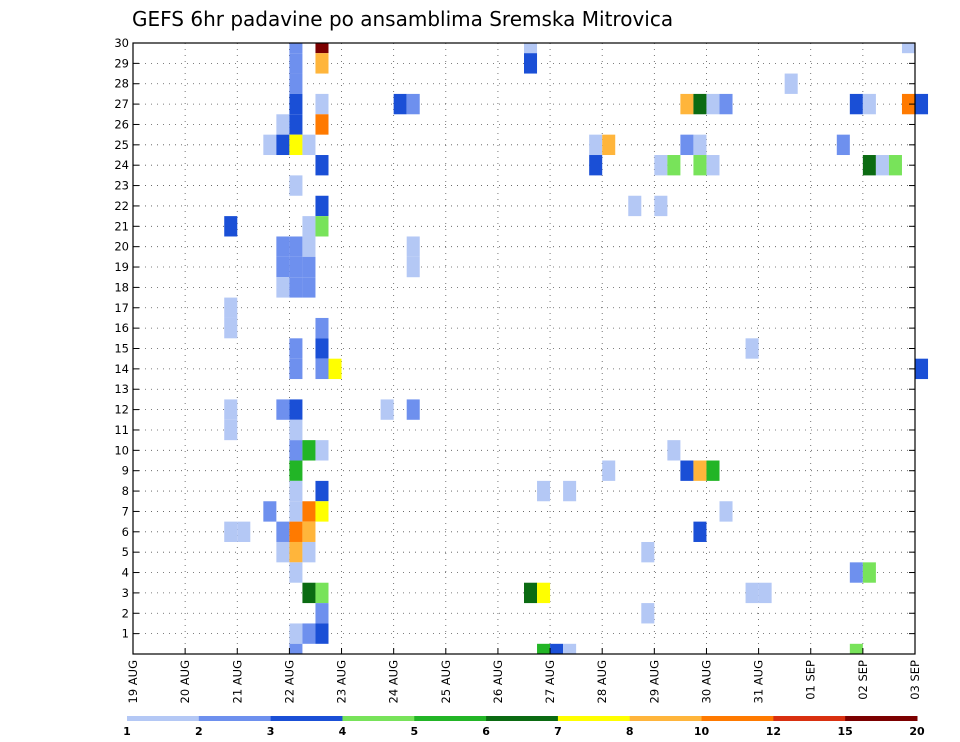  Describe the element at coordinates (550, 681) in the screenshot. I see `x-tick-label: 27 AUG` at that location.